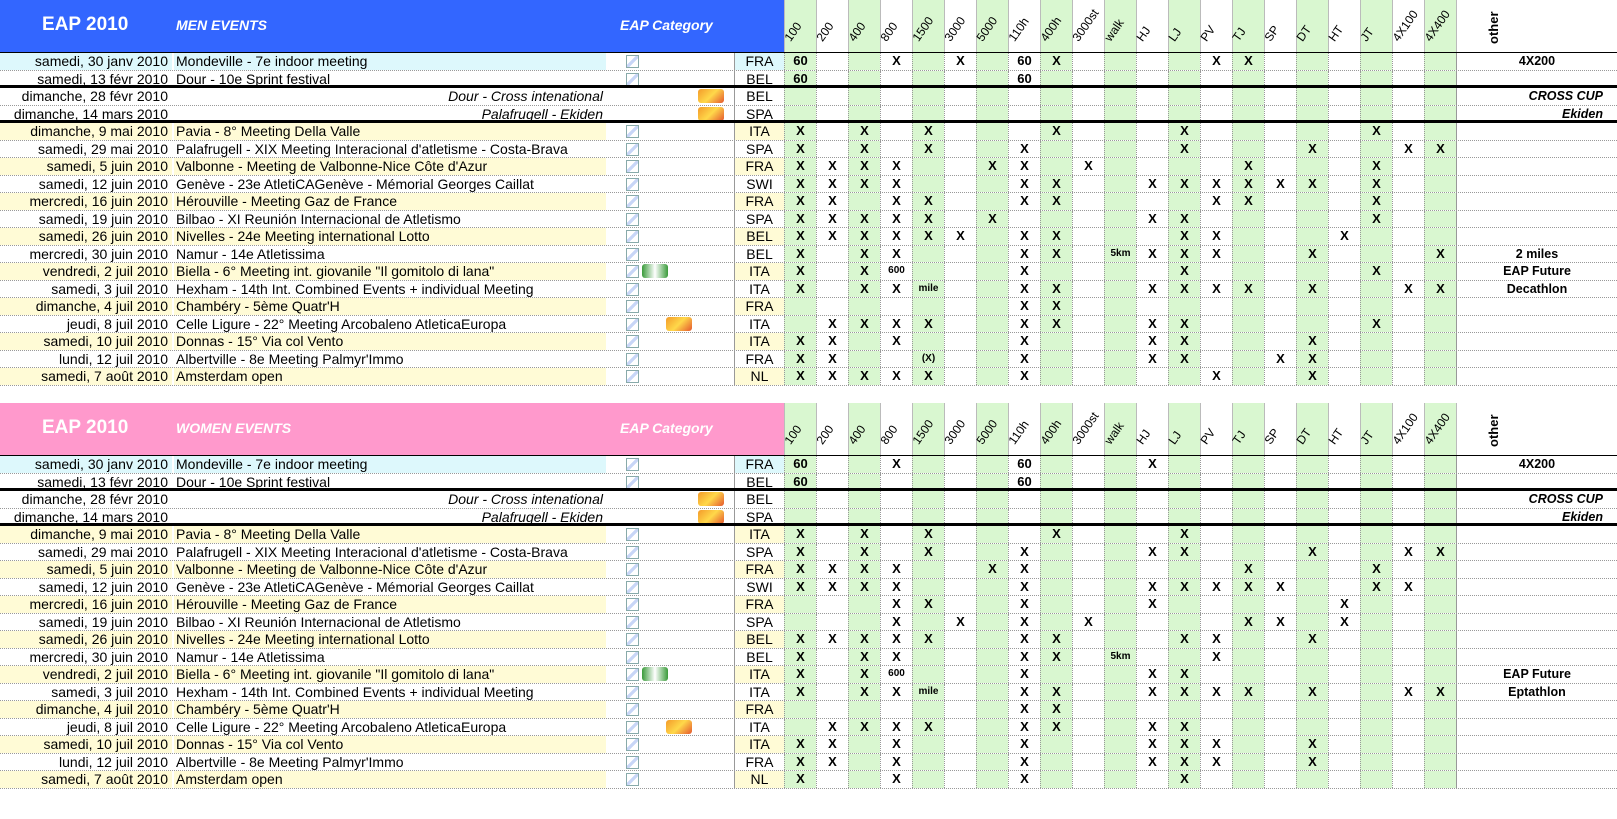  I want to click on event-cell-800: X, so click(896, 779).